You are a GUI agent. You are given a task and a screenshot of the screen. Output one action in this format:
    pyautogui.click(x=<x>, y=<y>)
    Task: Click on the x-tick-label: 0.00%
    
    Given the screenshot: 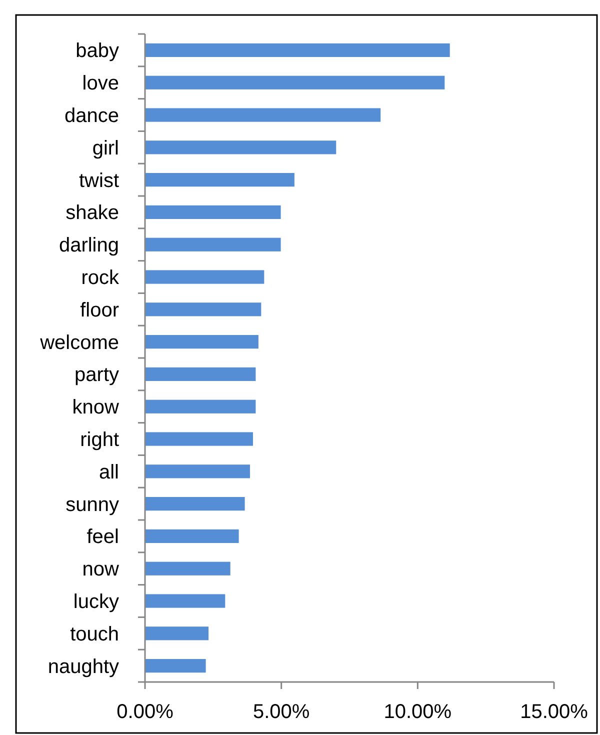 What is the action you would take?
    pyautogui.click(x=145, y=712)
    